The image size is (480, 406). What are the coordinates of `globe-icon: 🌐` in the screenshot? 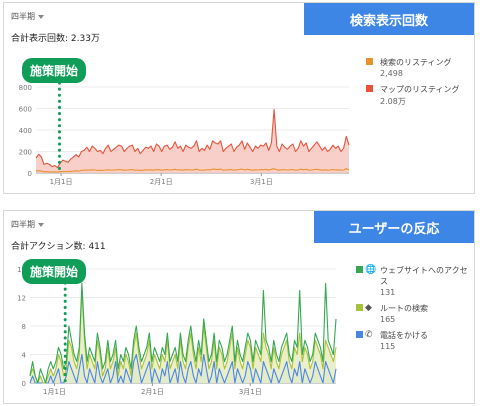 It's located at (371, 270).